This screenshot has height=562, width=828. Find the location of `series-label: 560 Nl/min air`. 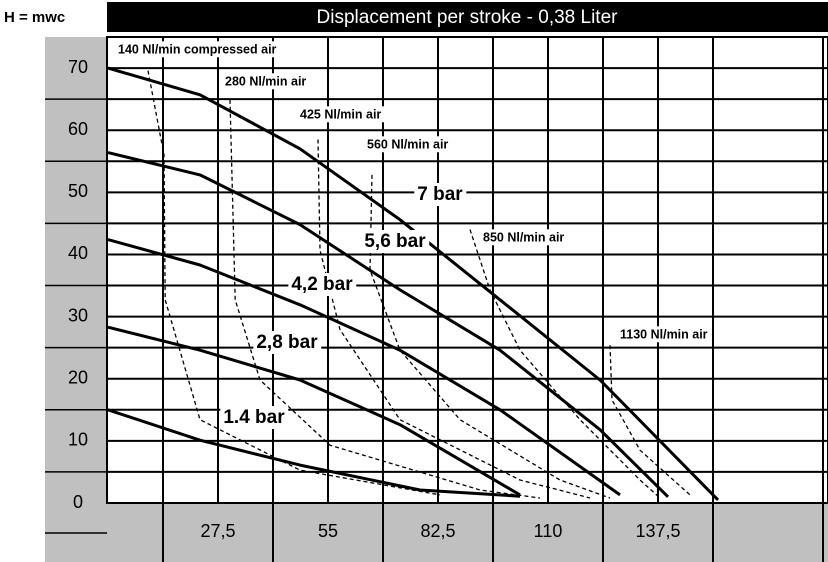

series-label: 560 Nl/min air is located at coordinates (407, 144).